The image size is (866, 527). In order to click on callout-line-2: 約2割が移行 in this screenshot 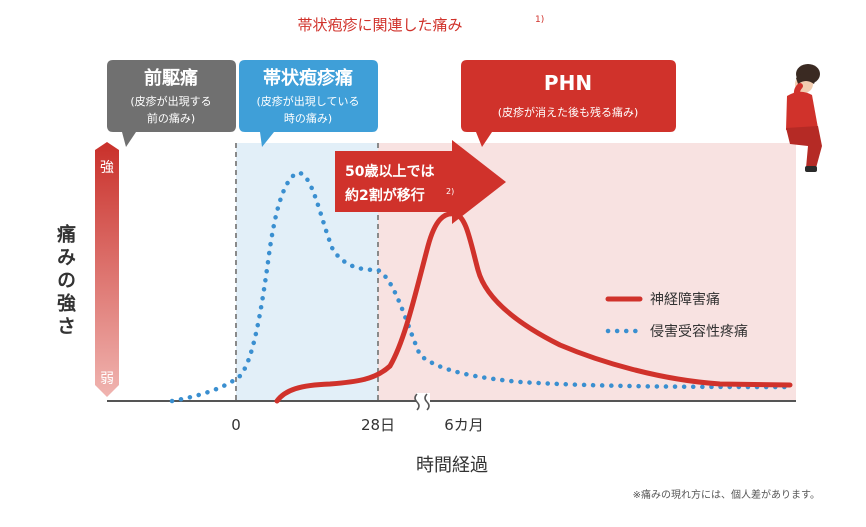, I will do `click(385, 195)`.